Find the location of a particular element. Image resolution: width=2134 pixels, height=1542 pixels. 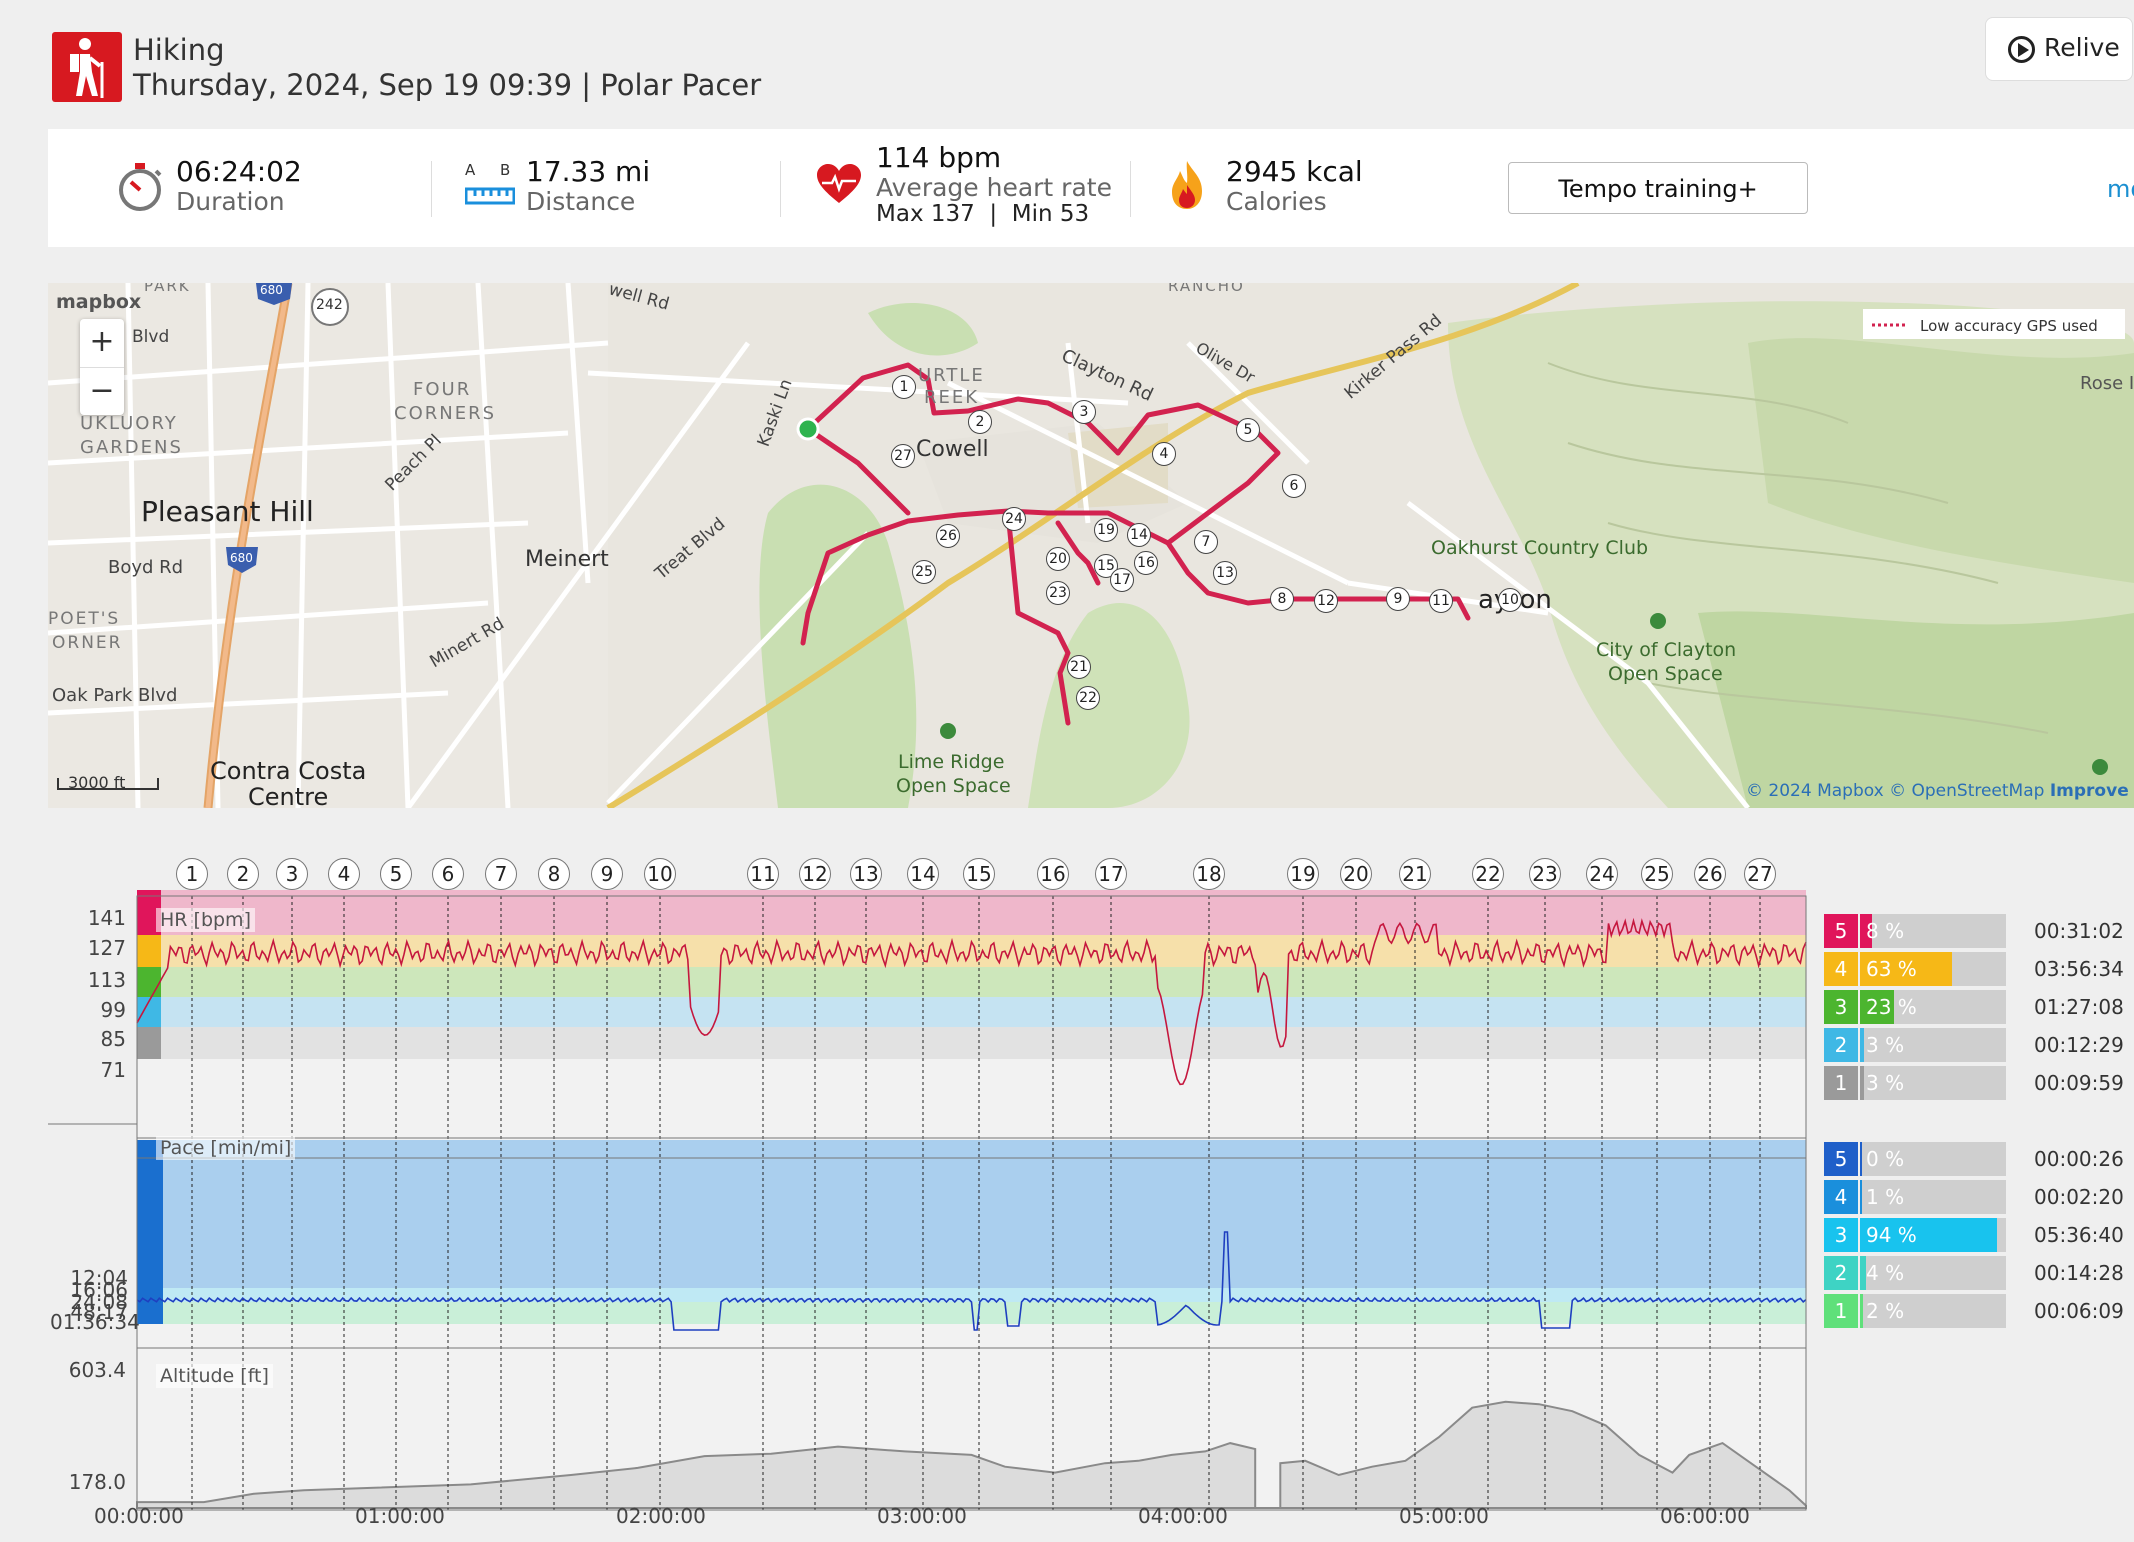

pace-zone-row-5: 5 0 % 00:00:26 is located at coordinates (1974, 1159).